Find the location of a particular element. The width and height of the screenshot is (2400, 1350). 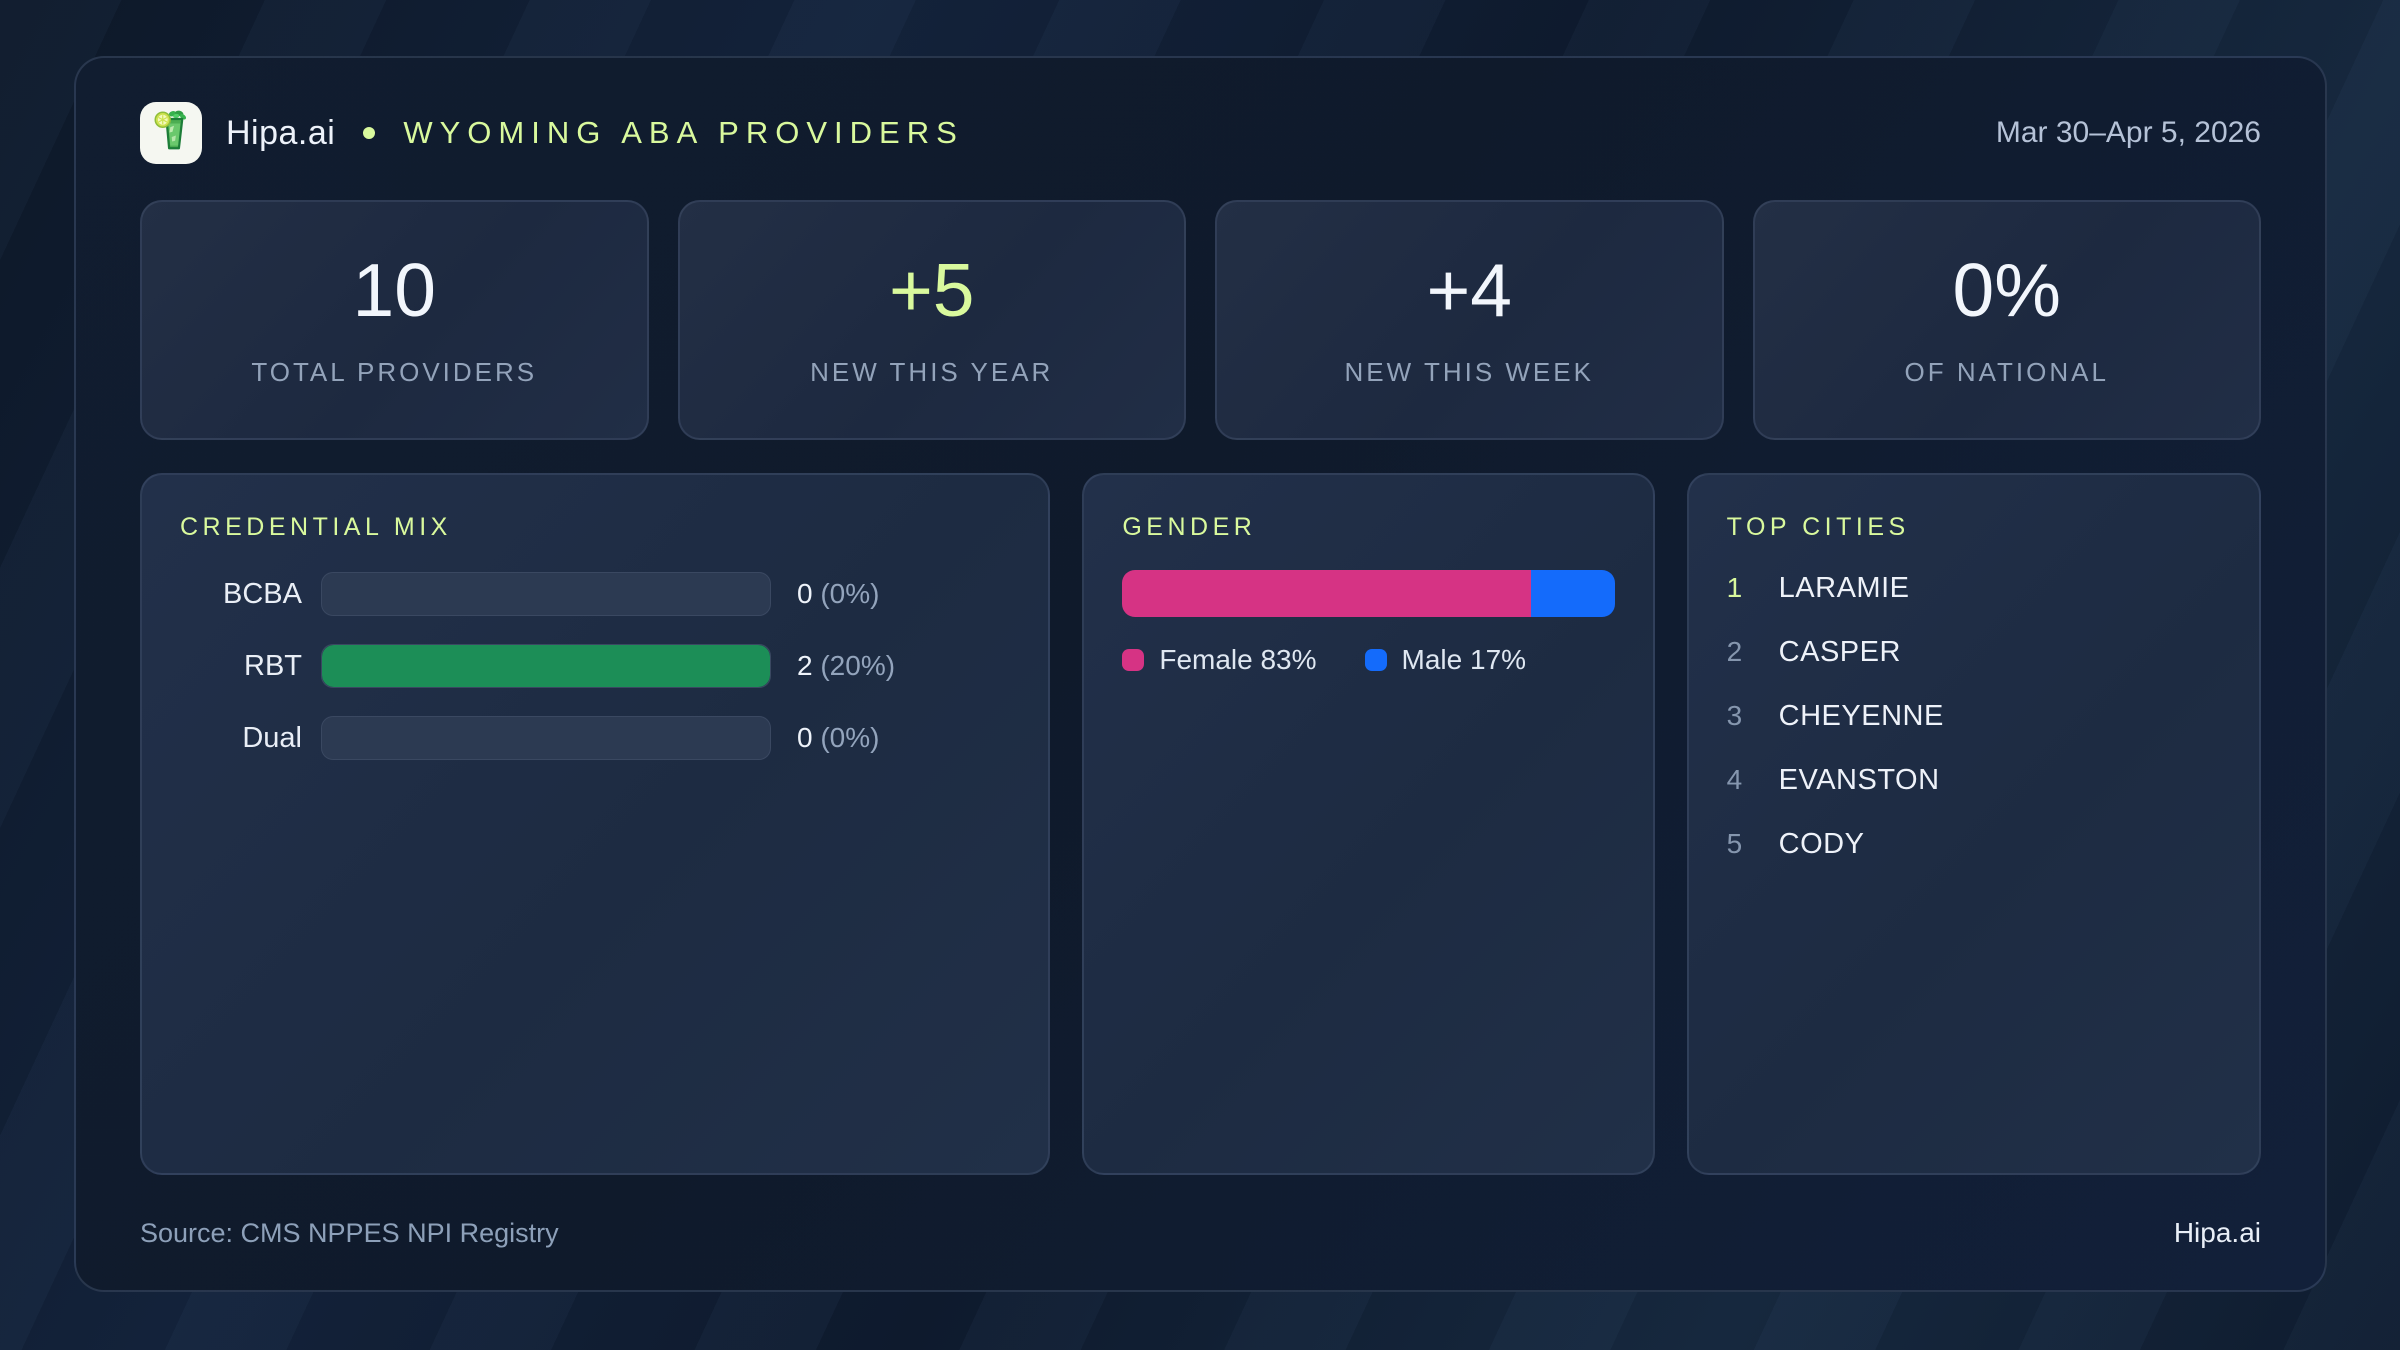

female-swatch-icon is located at coordinates (1133, 660).